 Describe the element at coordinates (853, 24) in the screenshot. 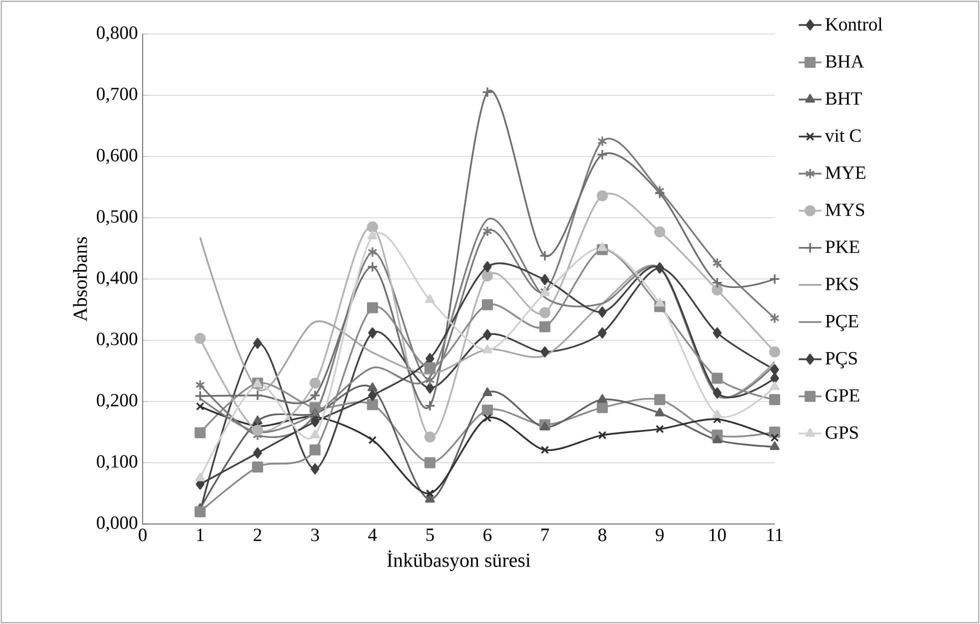

I see `legend-label: Kontrol` at that location.